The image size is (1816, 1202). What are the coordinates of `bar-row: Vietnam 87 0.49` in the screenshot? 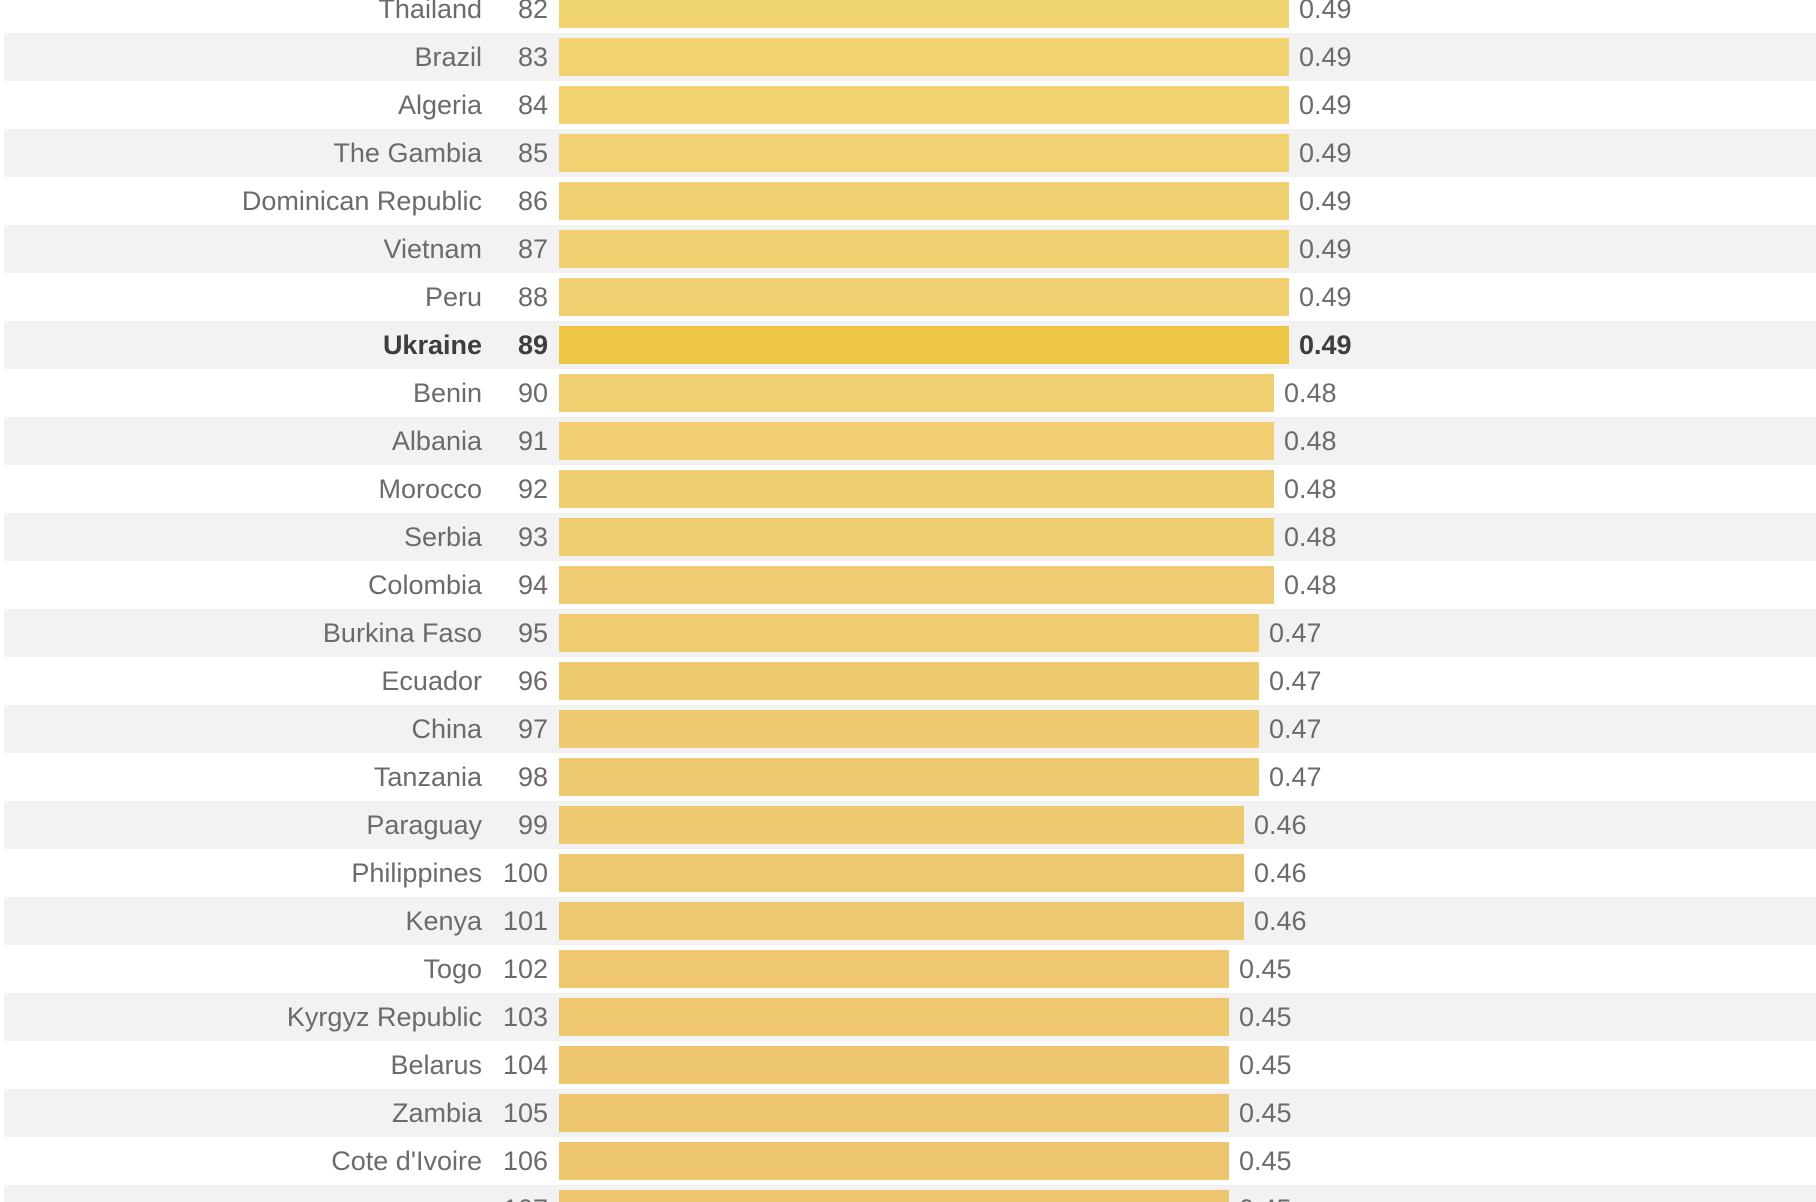 It's located at (910, 249).